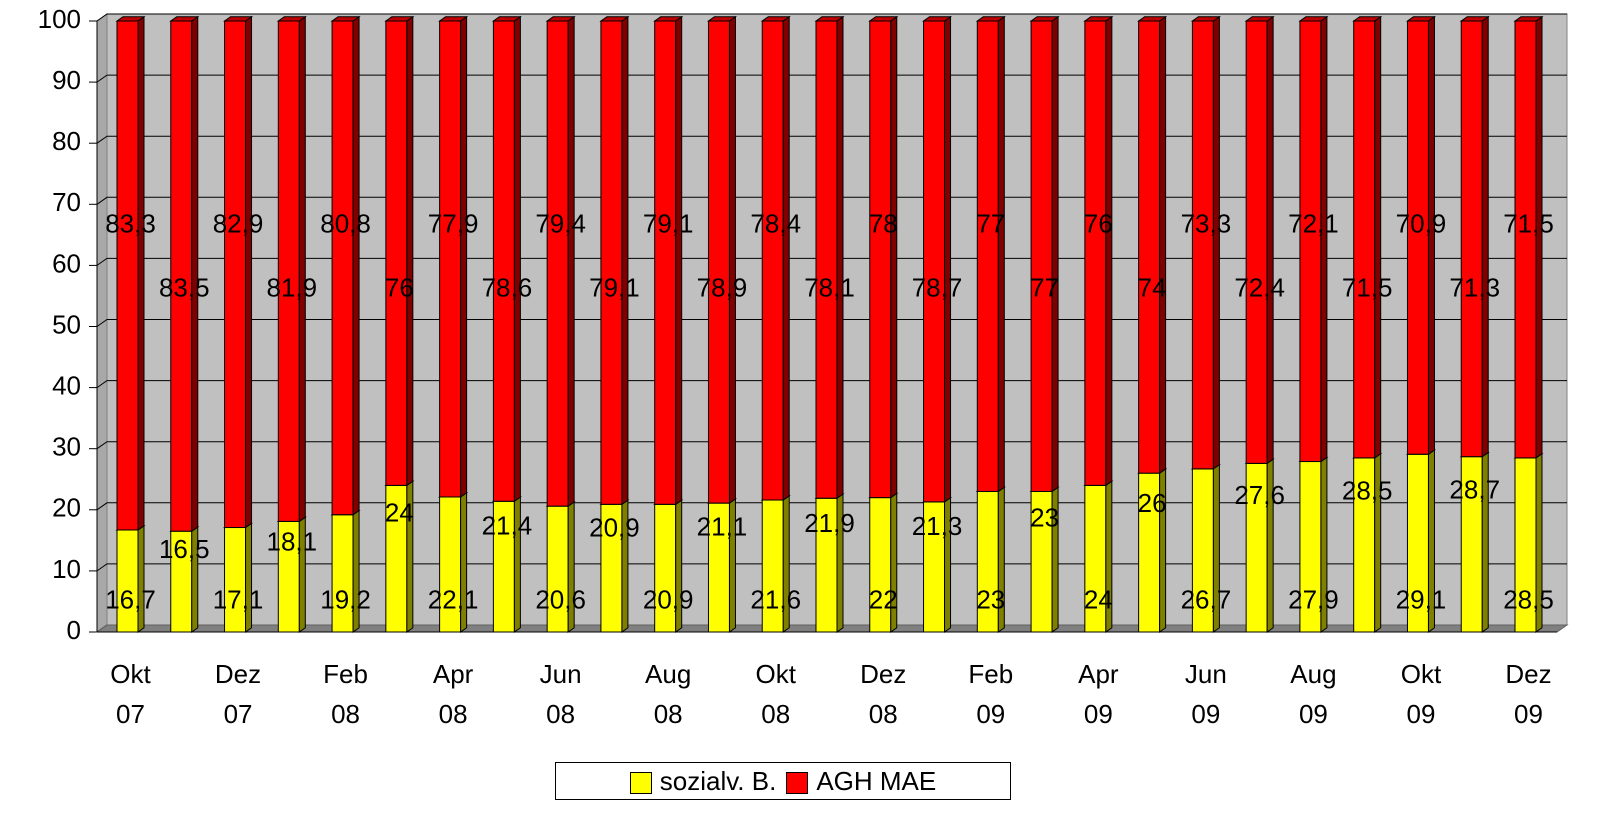  What do you see at coordinates (1474, 490) in the screenshot?
I see `data-label: 28,7` at bounding box center [1474, 490].